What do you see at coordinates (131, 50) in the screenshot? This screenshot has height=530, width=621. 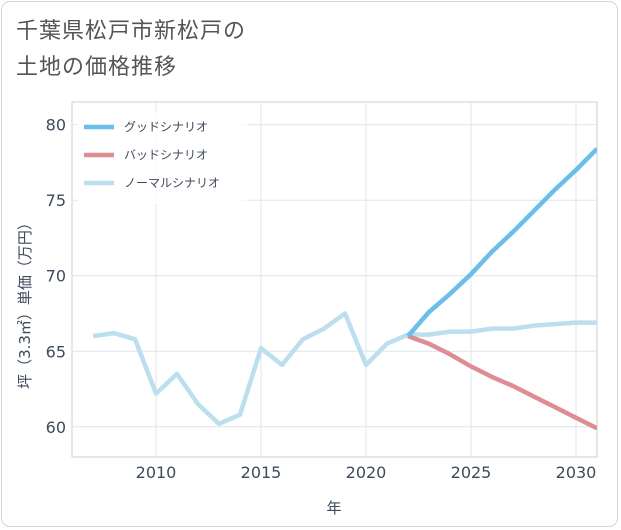 I see `chart-title: 千葉県松戸市新松戸の 土地の価格推移` at bounding box center [131, 50].